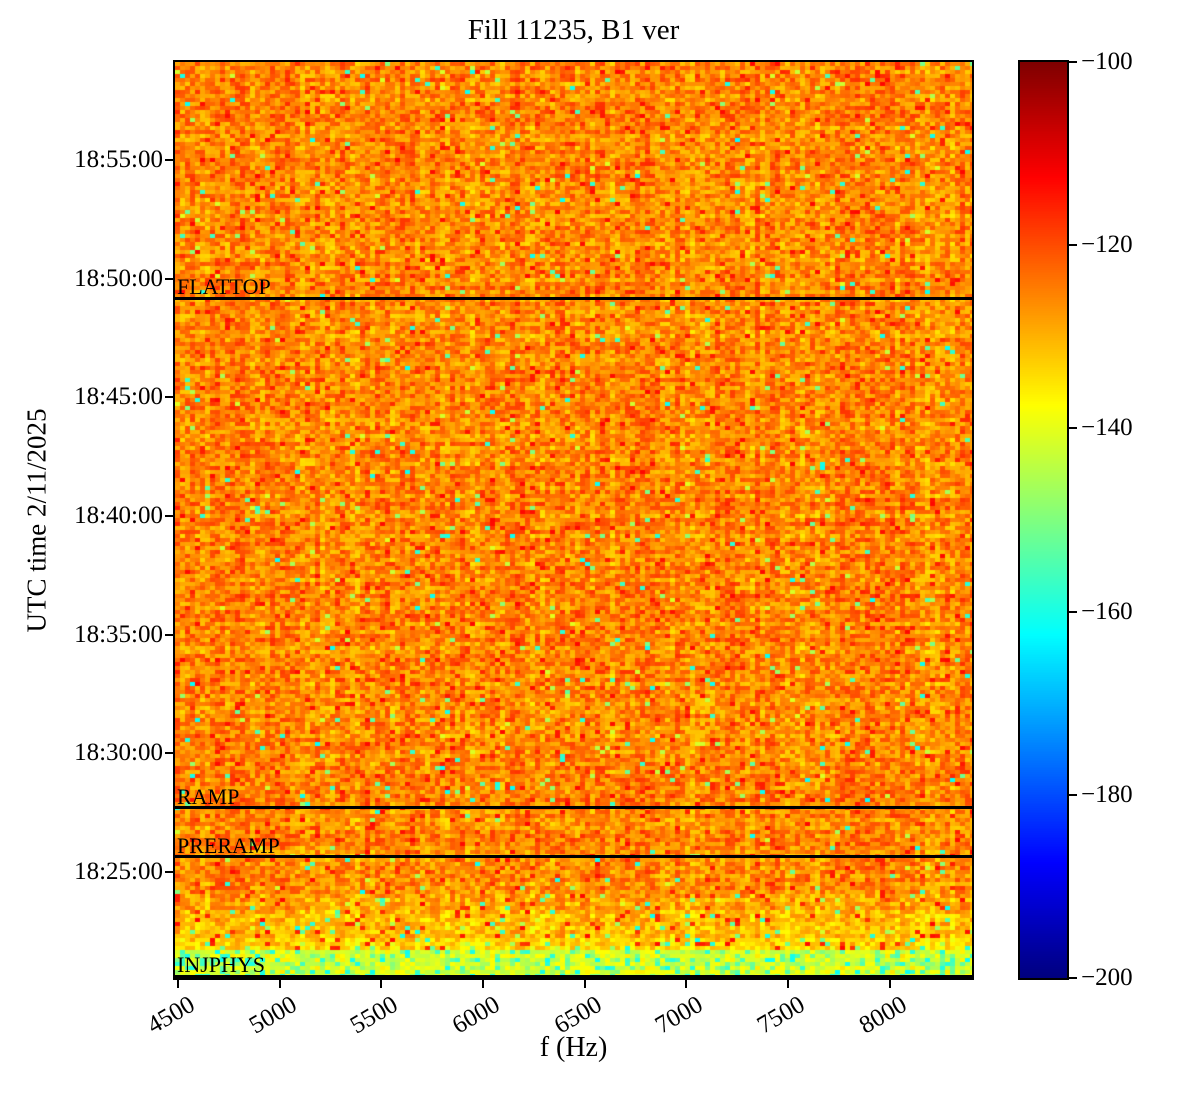  I want to click on y-tick-label: 18:25:00, so click(118, 871).